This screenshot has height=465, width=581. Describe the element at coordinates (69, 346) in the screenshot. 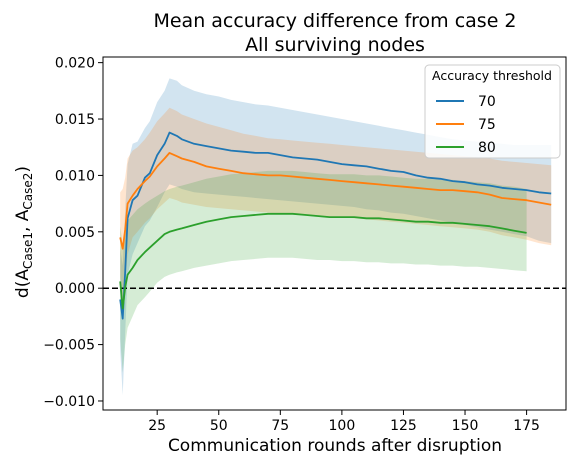

I see `y-tick-label: −0.005` at that location.